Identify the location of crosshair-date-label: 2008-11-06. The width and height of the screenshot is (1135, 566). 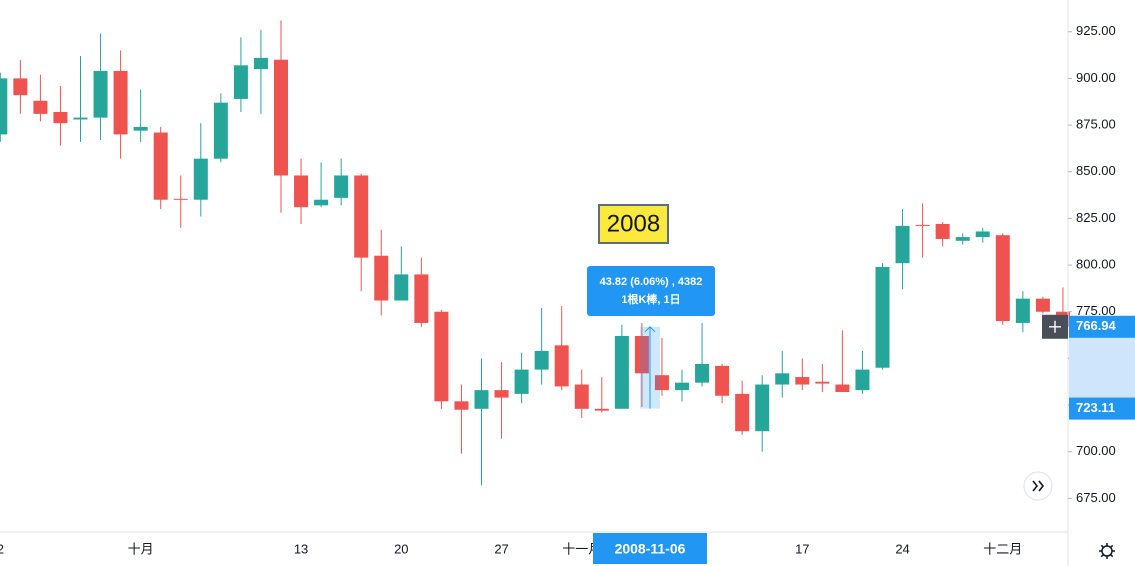
(650, 549).